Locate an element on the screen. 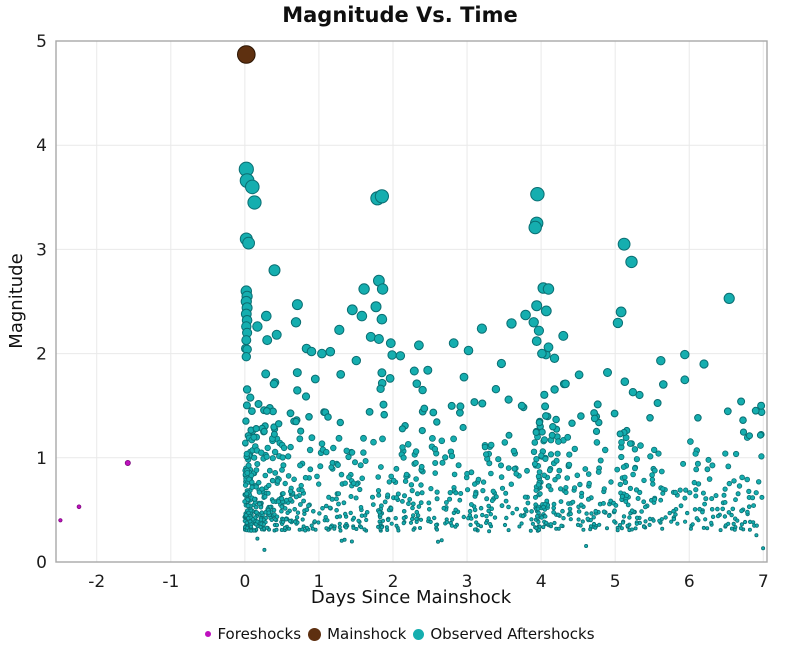 Image resolution: width=800 pixels, height=650 pixels. x-tick-label: 2 is located at coordinates (393, 582).